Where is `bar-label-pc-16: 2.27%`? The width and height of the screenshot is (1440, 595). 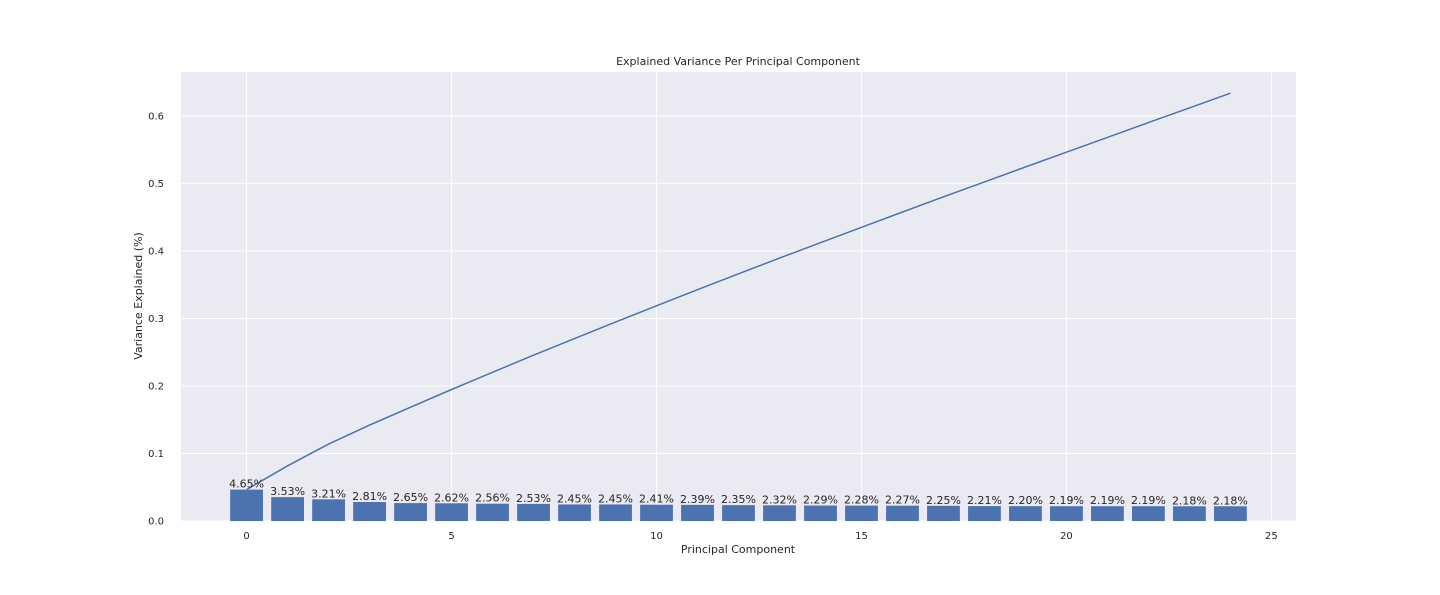
bar-label-pc-16: 2.27% is located at coordinates (902, 500).